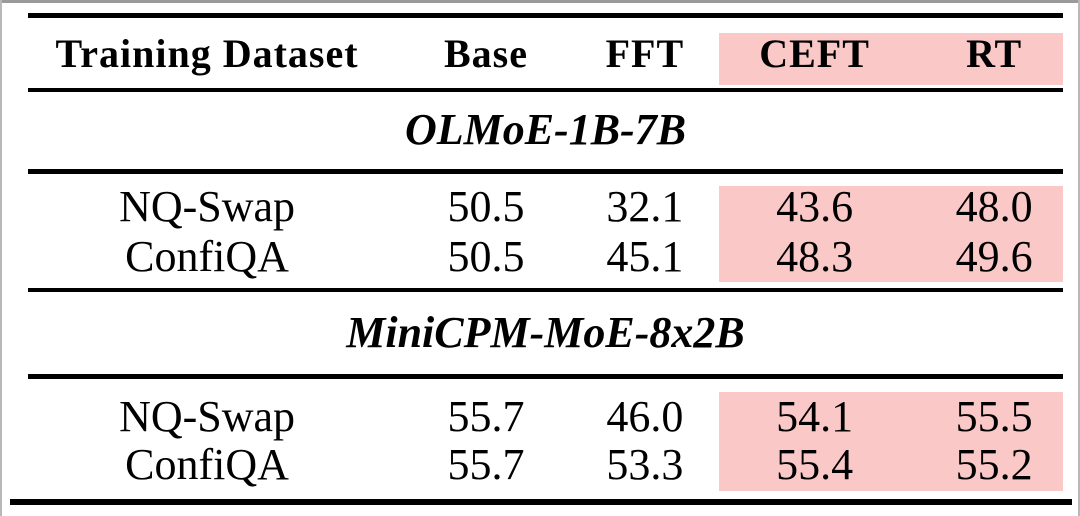  What do you see at coordinates (645, 464) in the screenshot?
I see `cell-fft: 53.3` at bounding box center [645, 464].